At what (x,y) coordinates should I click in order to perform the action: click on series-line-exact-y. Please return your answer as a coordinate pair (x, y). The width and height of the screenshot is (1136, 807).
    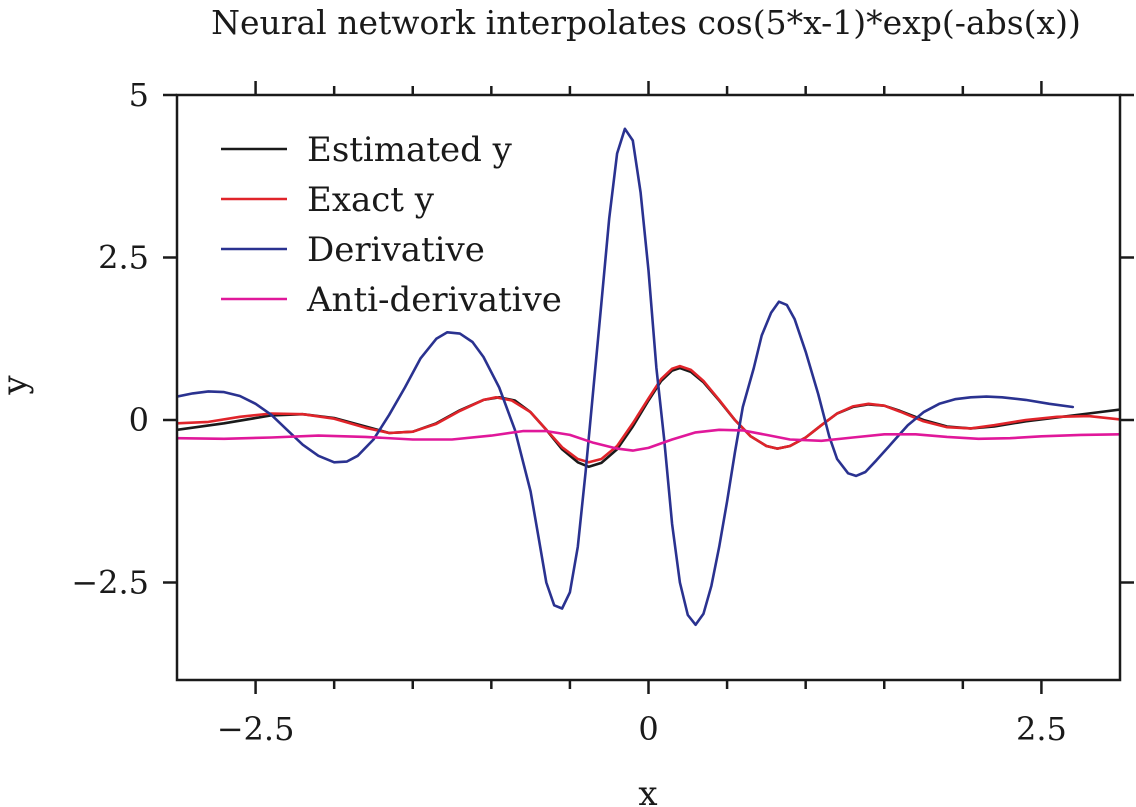
    Looking at the image, I should click on (648, 414).